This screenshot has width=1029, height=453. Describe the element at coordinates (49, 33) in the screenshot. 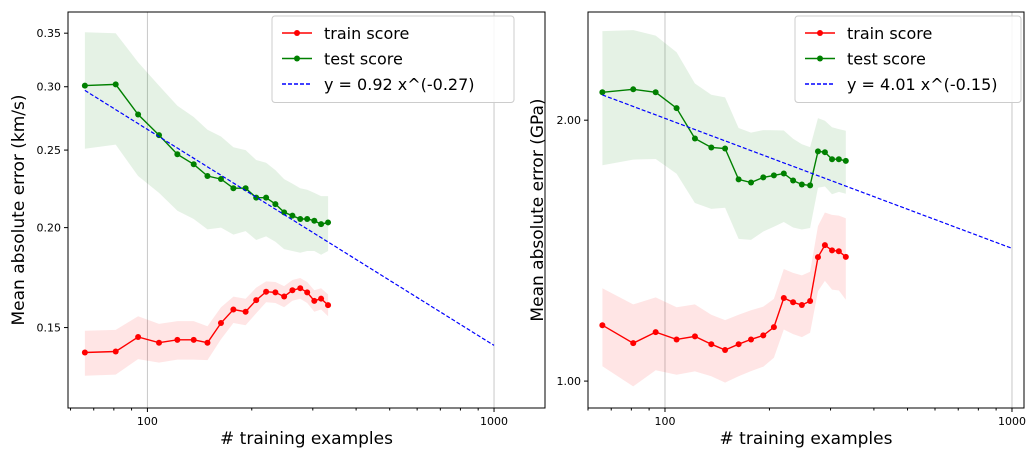

I see `y-tick-label: 0.35` at that location.